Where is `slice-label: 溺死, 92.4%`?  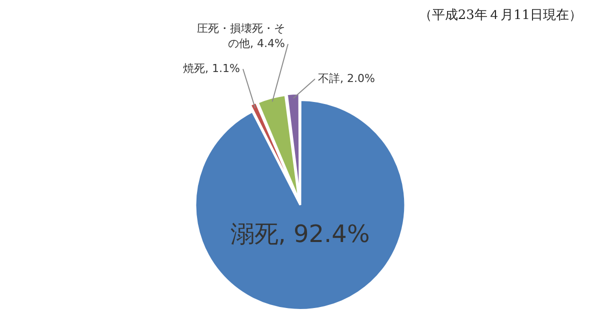
slice-label: 溺死, 92.4% is located at coordinates (300, 234).